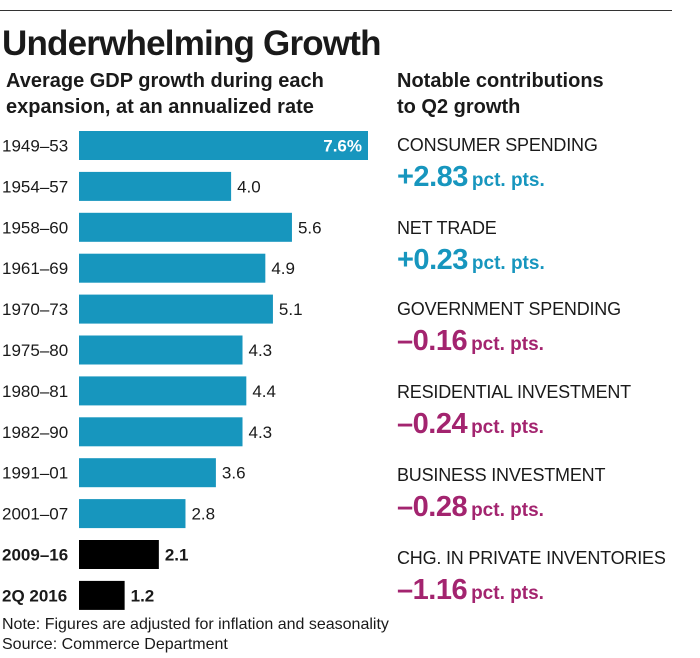 Image resolution: width=700 pixels, height=658 pixels. I want to click on contribution-value: –0.24 pct. pts., so click(514, 424).